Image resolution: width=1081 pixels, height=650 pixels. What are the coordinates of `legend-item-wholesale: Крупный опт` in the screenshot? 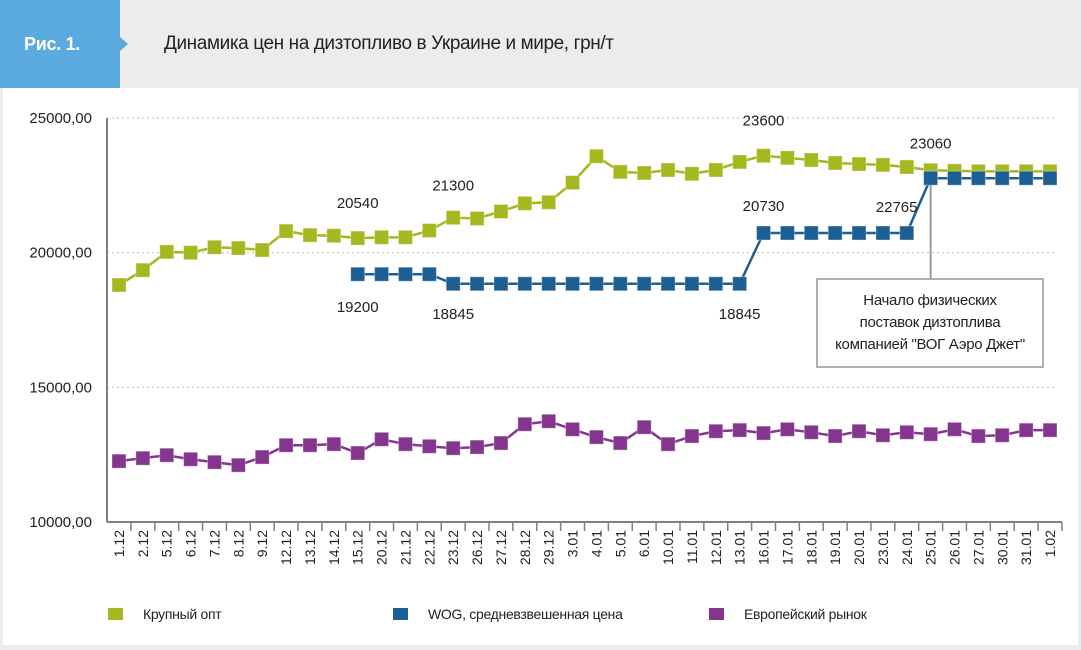 It's located at (165, 614).